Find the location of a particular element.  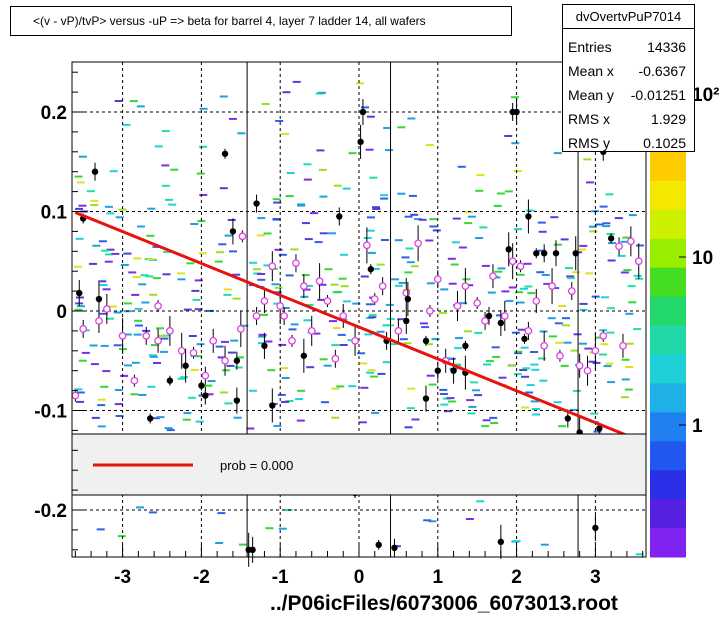

stats-value: 0.1025 is located at coordinates (664, 143).